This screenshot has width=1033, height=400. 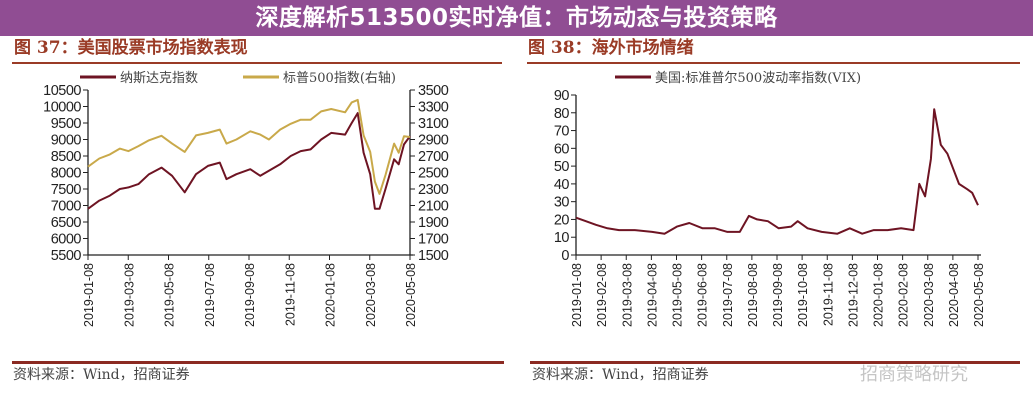 I want to click on chart-38-x-tick-label: 2020-01-08, so click(x=879, y=295).